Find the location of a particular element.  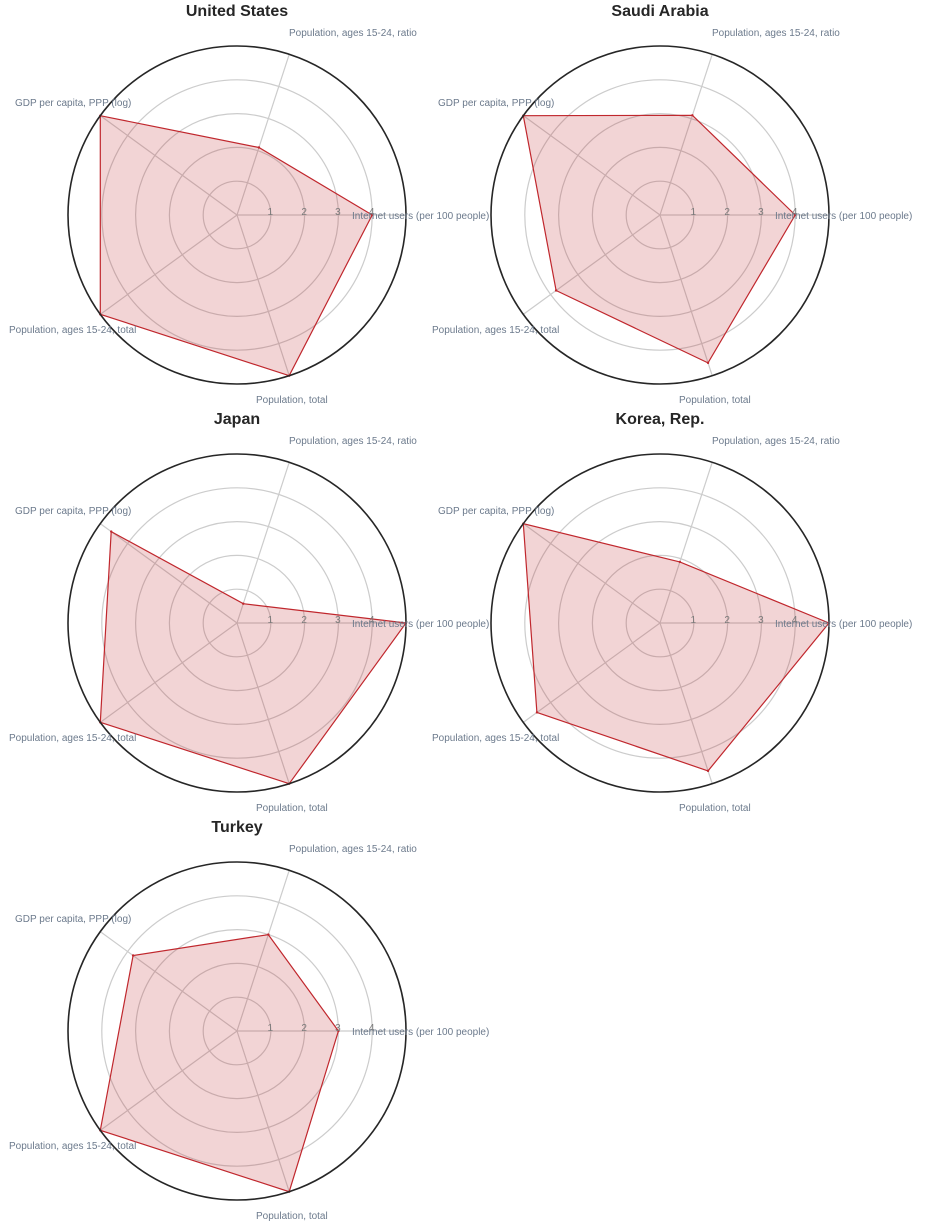

panel-title: Korea, Rep. is located at coordinates (660, 419).